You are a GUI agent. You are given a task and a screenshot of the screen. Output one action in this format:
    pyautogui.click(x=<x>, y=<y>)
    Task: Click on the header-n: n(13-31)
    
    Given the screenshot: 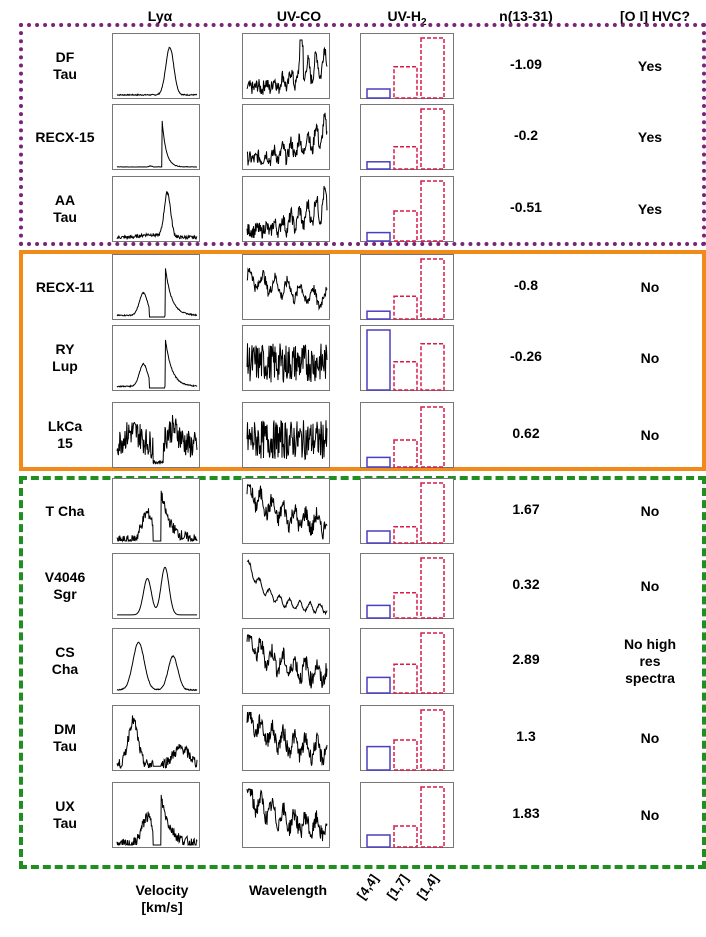 What is the action you would take?
    pyautogui.click(x=526, y=16)
    